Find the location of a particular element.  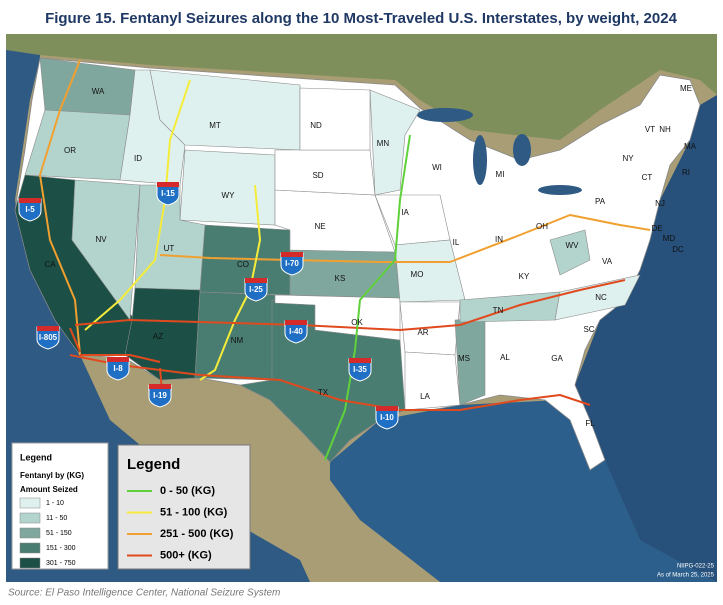

shield-label: I-40 is located at coordinates (296, 331).